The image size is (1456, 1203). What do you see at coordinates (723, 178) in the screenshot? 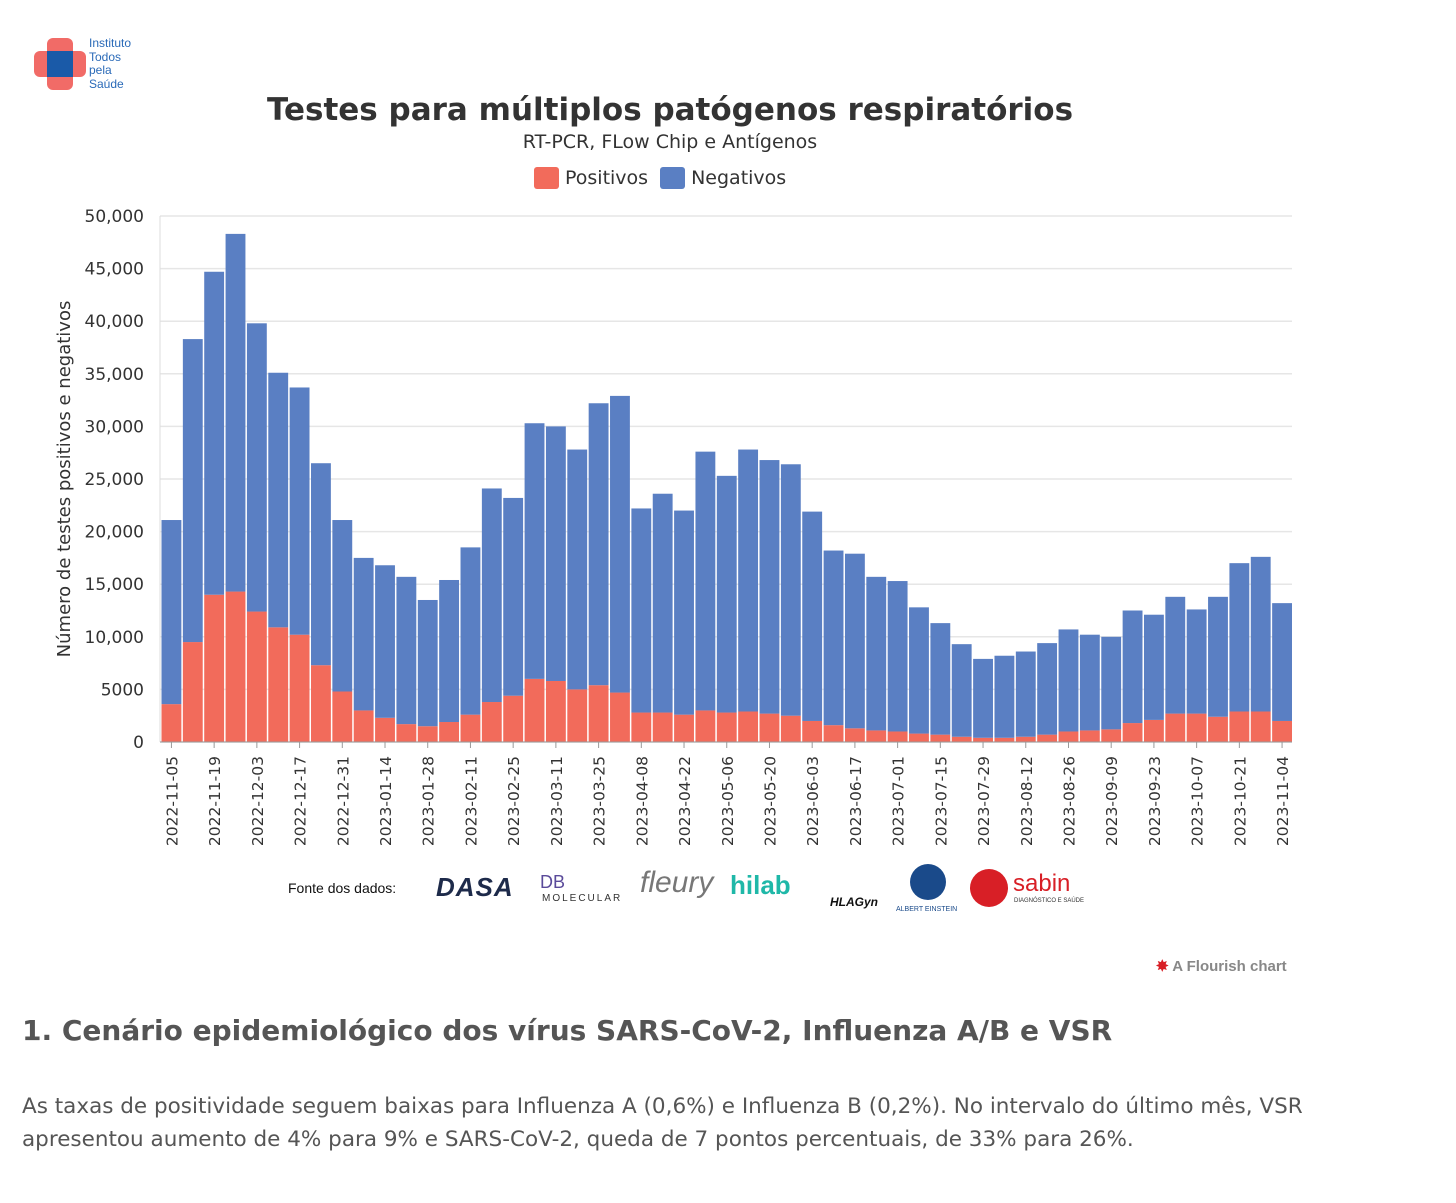
I see `legend-item-negativos: Negativos` at bounding box center [723, 178].